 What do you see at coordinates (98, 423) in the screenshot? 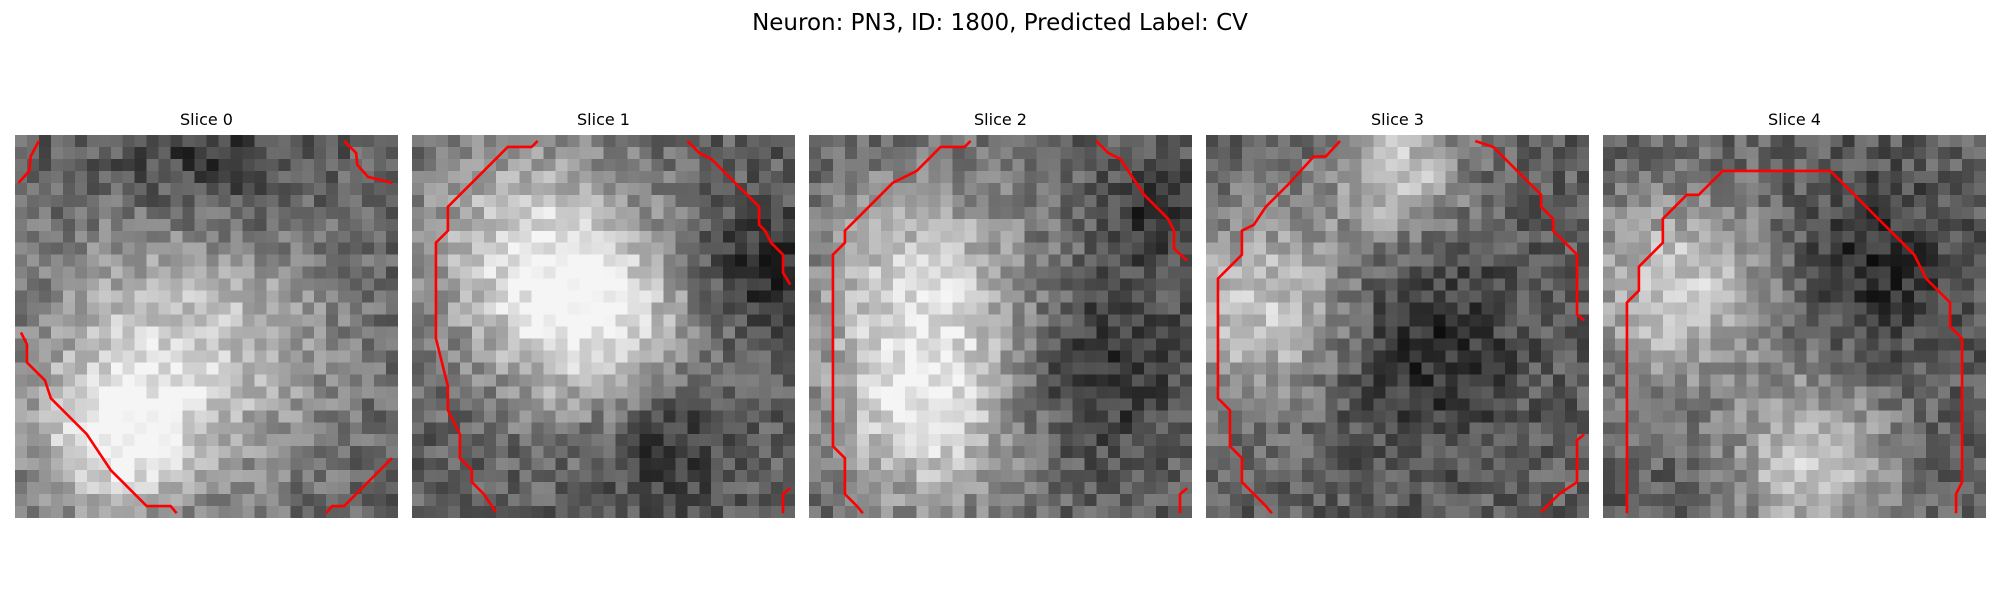
I see `contour-0c` at bounding box center [98, 423].